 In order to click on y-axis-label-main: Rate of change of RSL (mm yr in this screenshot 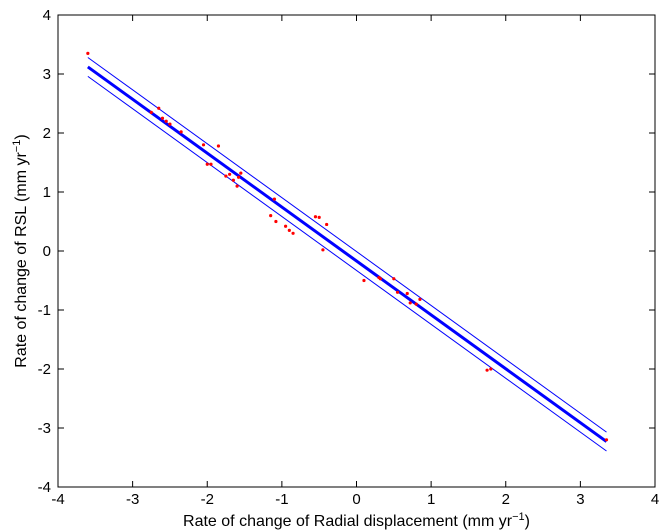, I will do `click(21, 260)`.